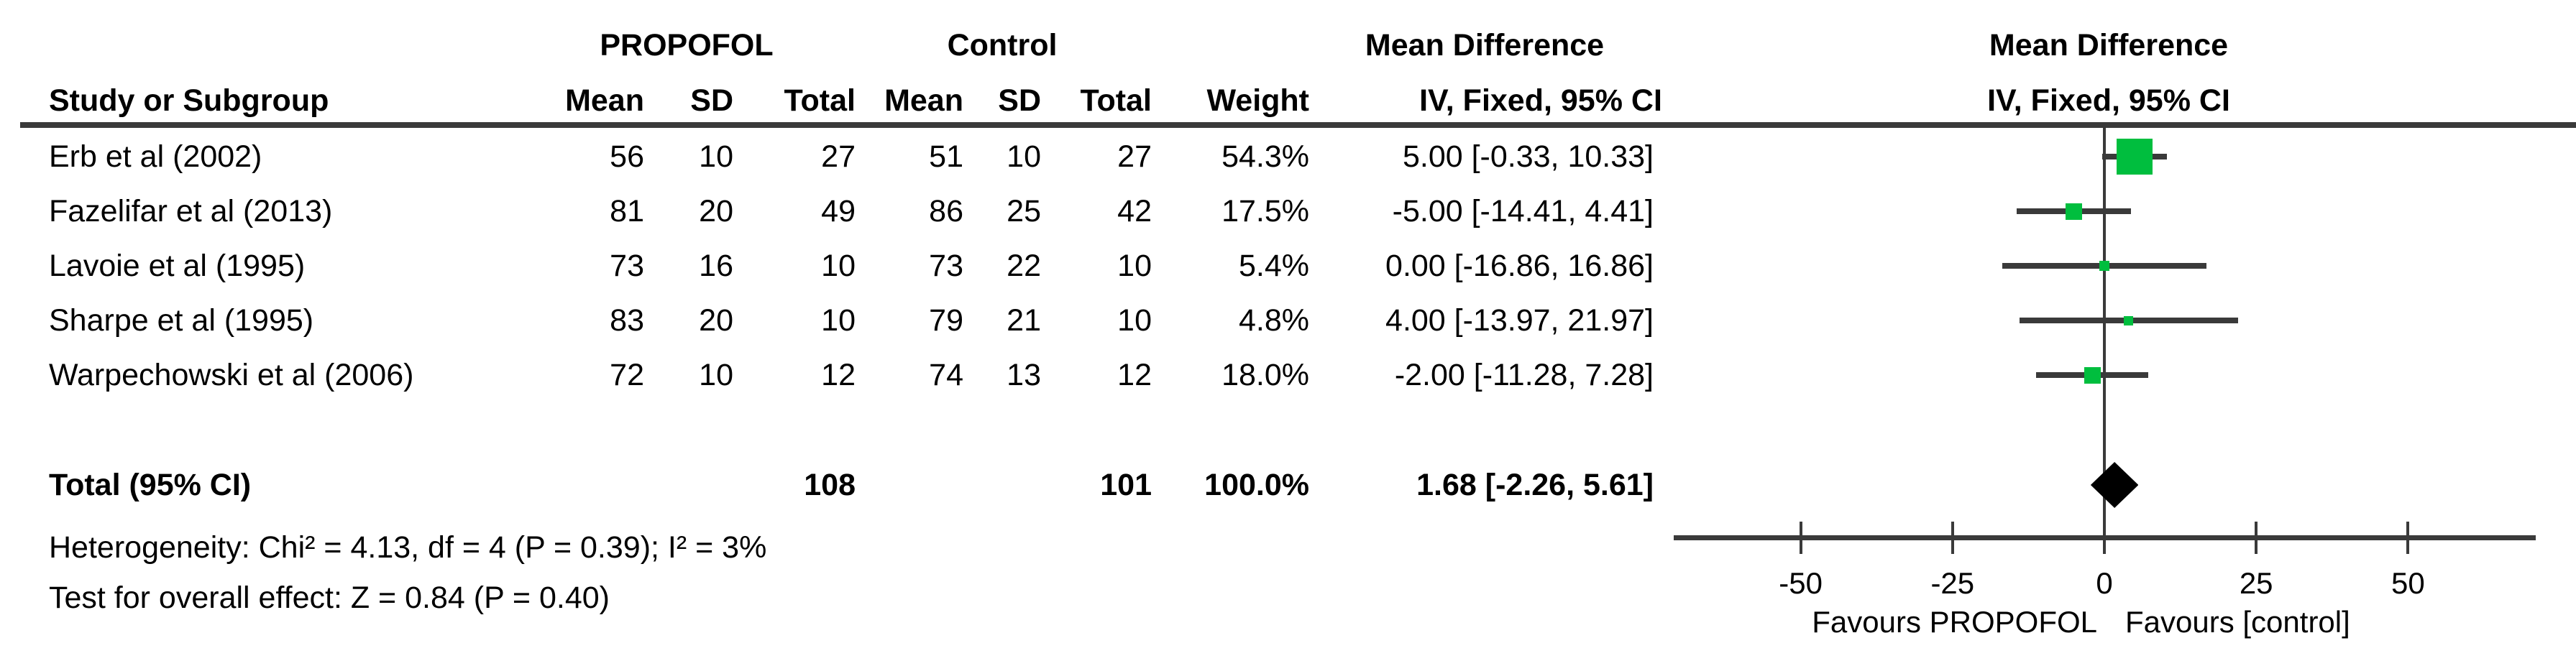 This screenshot has width=2576, height=661. What do you see at coordinates (1024, 320) in the screenshot?
I see `control-sd: 21` at bounding box center [1024, 320].